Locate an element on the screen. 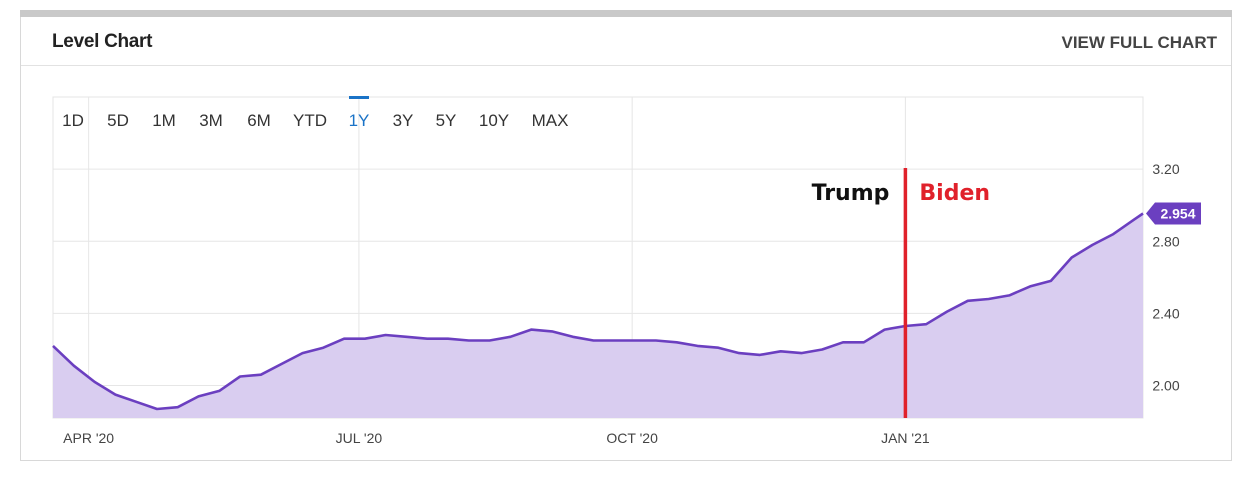  last-value-label: 2.954 is located at coordinates (1177, 213).